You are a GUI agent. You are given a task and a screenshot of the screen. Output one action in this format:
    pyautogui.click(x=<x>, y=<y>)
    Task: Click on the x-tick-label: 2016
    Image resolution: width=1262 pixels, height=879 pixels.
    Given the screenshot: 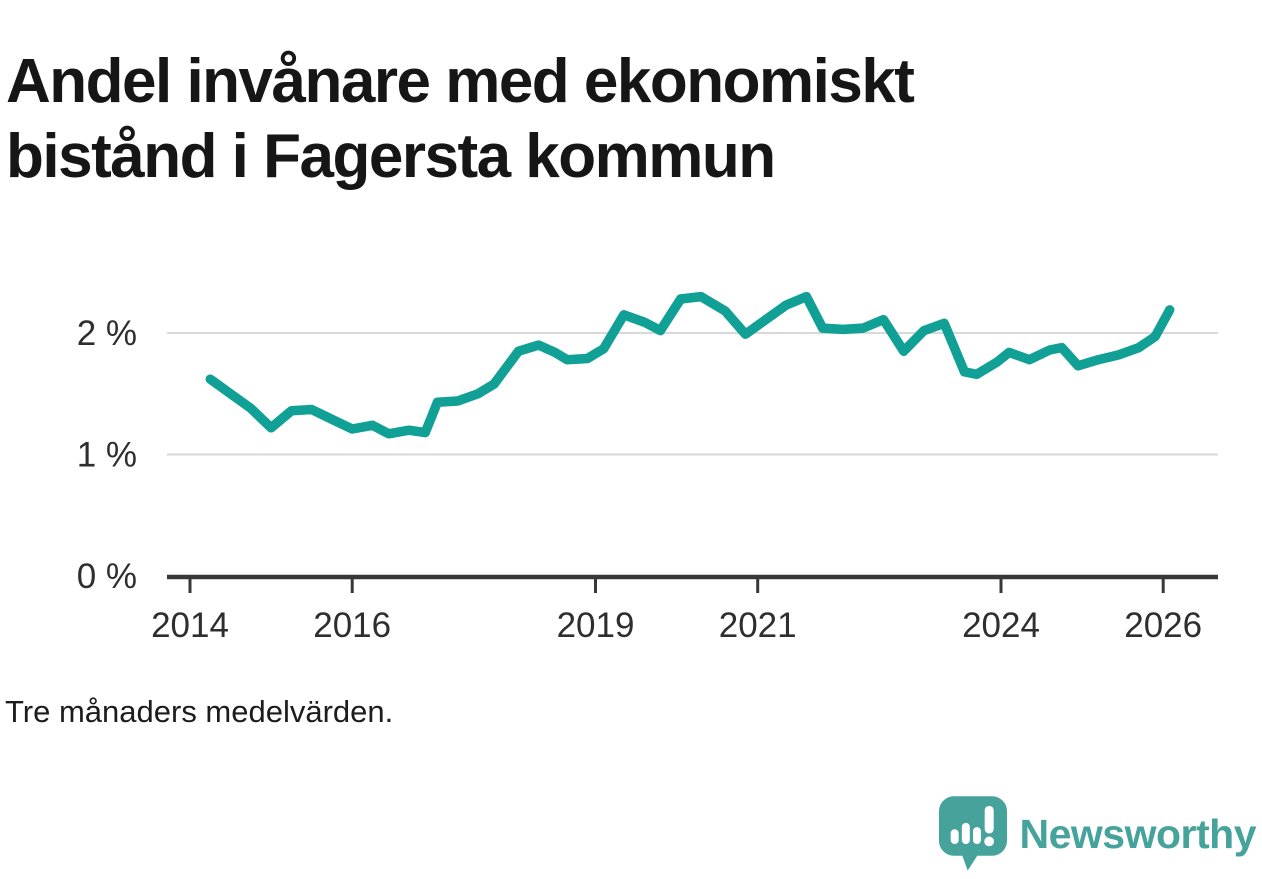 What is the action you would take?
    pyautogui.click(x=352, y=625)
    